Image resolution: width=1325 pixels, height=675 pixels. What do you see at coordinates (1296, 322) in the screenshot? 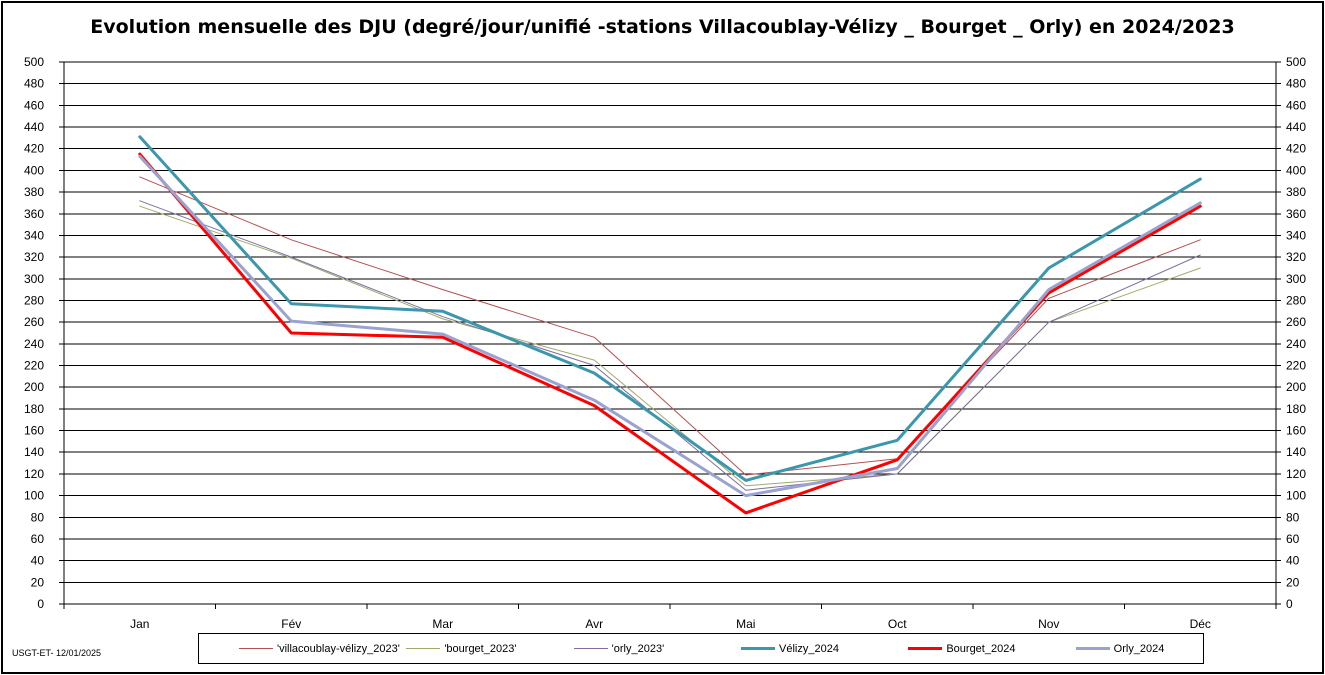
I see `y-tick-label-right: 260` at bounding box center [1296, 322].